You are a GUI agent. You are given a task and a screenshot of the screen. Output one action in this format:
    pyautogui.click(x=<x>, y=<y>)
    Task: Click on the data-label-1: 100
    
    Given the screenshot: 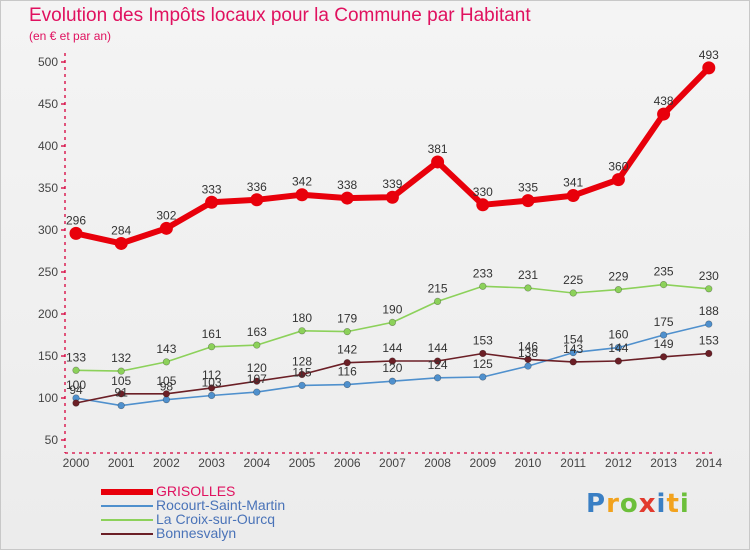 What is the action you would take?
    pyautogui.click(x=76, y=385)
    